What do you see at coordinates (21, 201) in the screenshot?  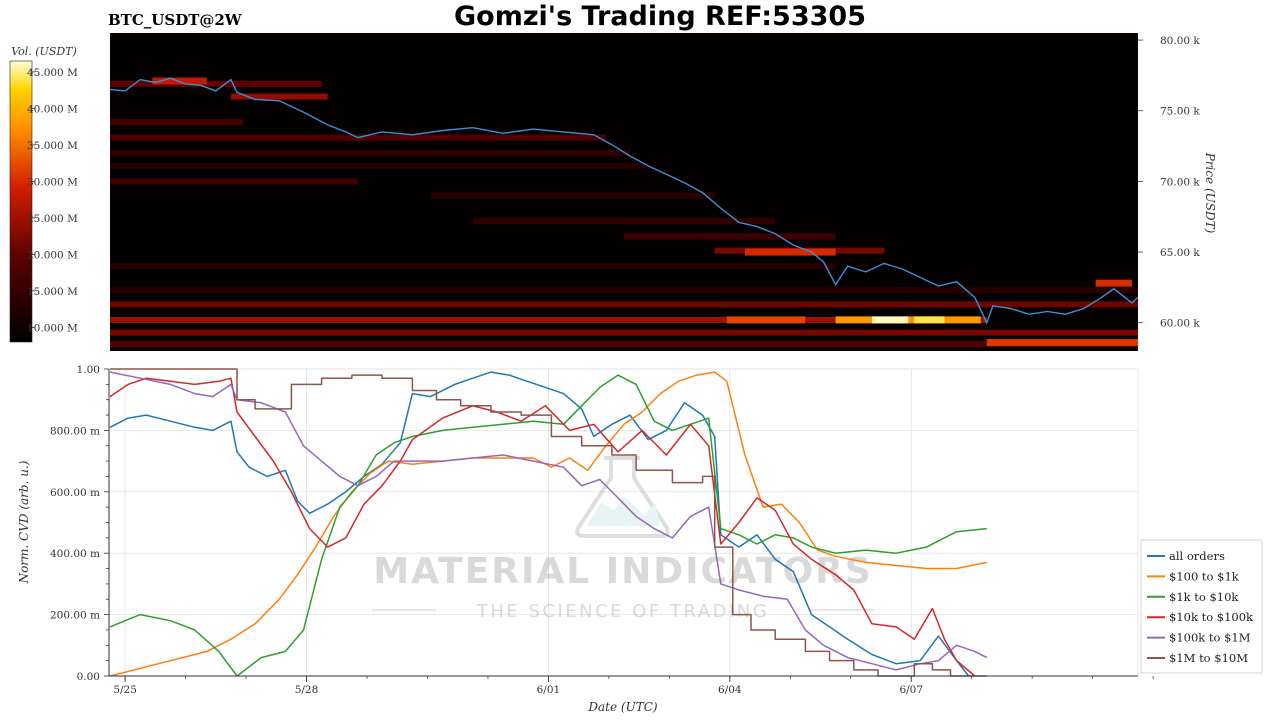 I see `colorbar-gradient` at bounding box center [21, 201].